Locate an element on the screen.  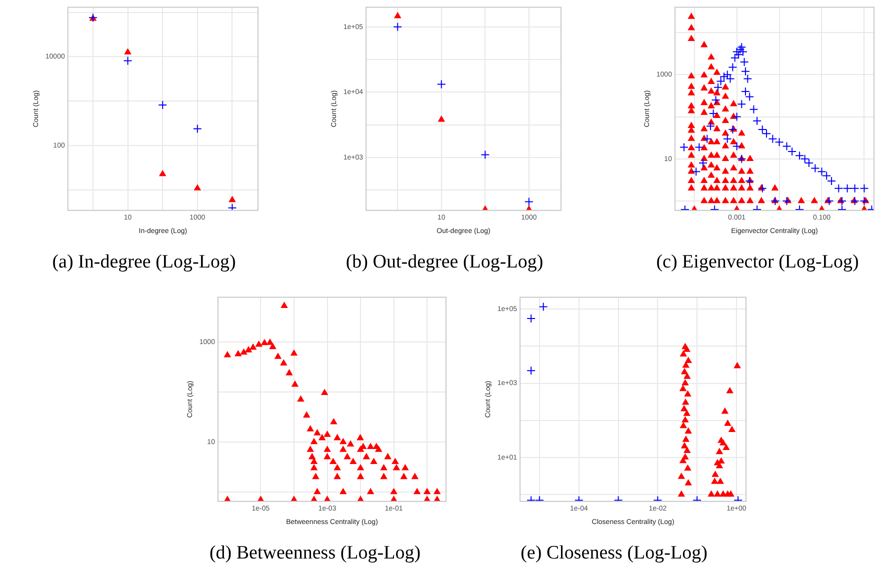
text: (d) Betweenness (Log-Log) is located at coordinates (315, 553).